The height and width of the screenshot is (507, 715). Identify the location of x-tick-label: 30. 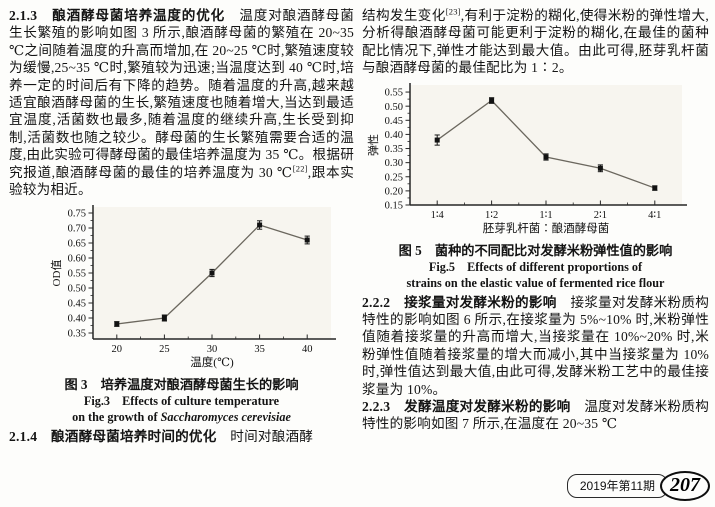
(212, 349).